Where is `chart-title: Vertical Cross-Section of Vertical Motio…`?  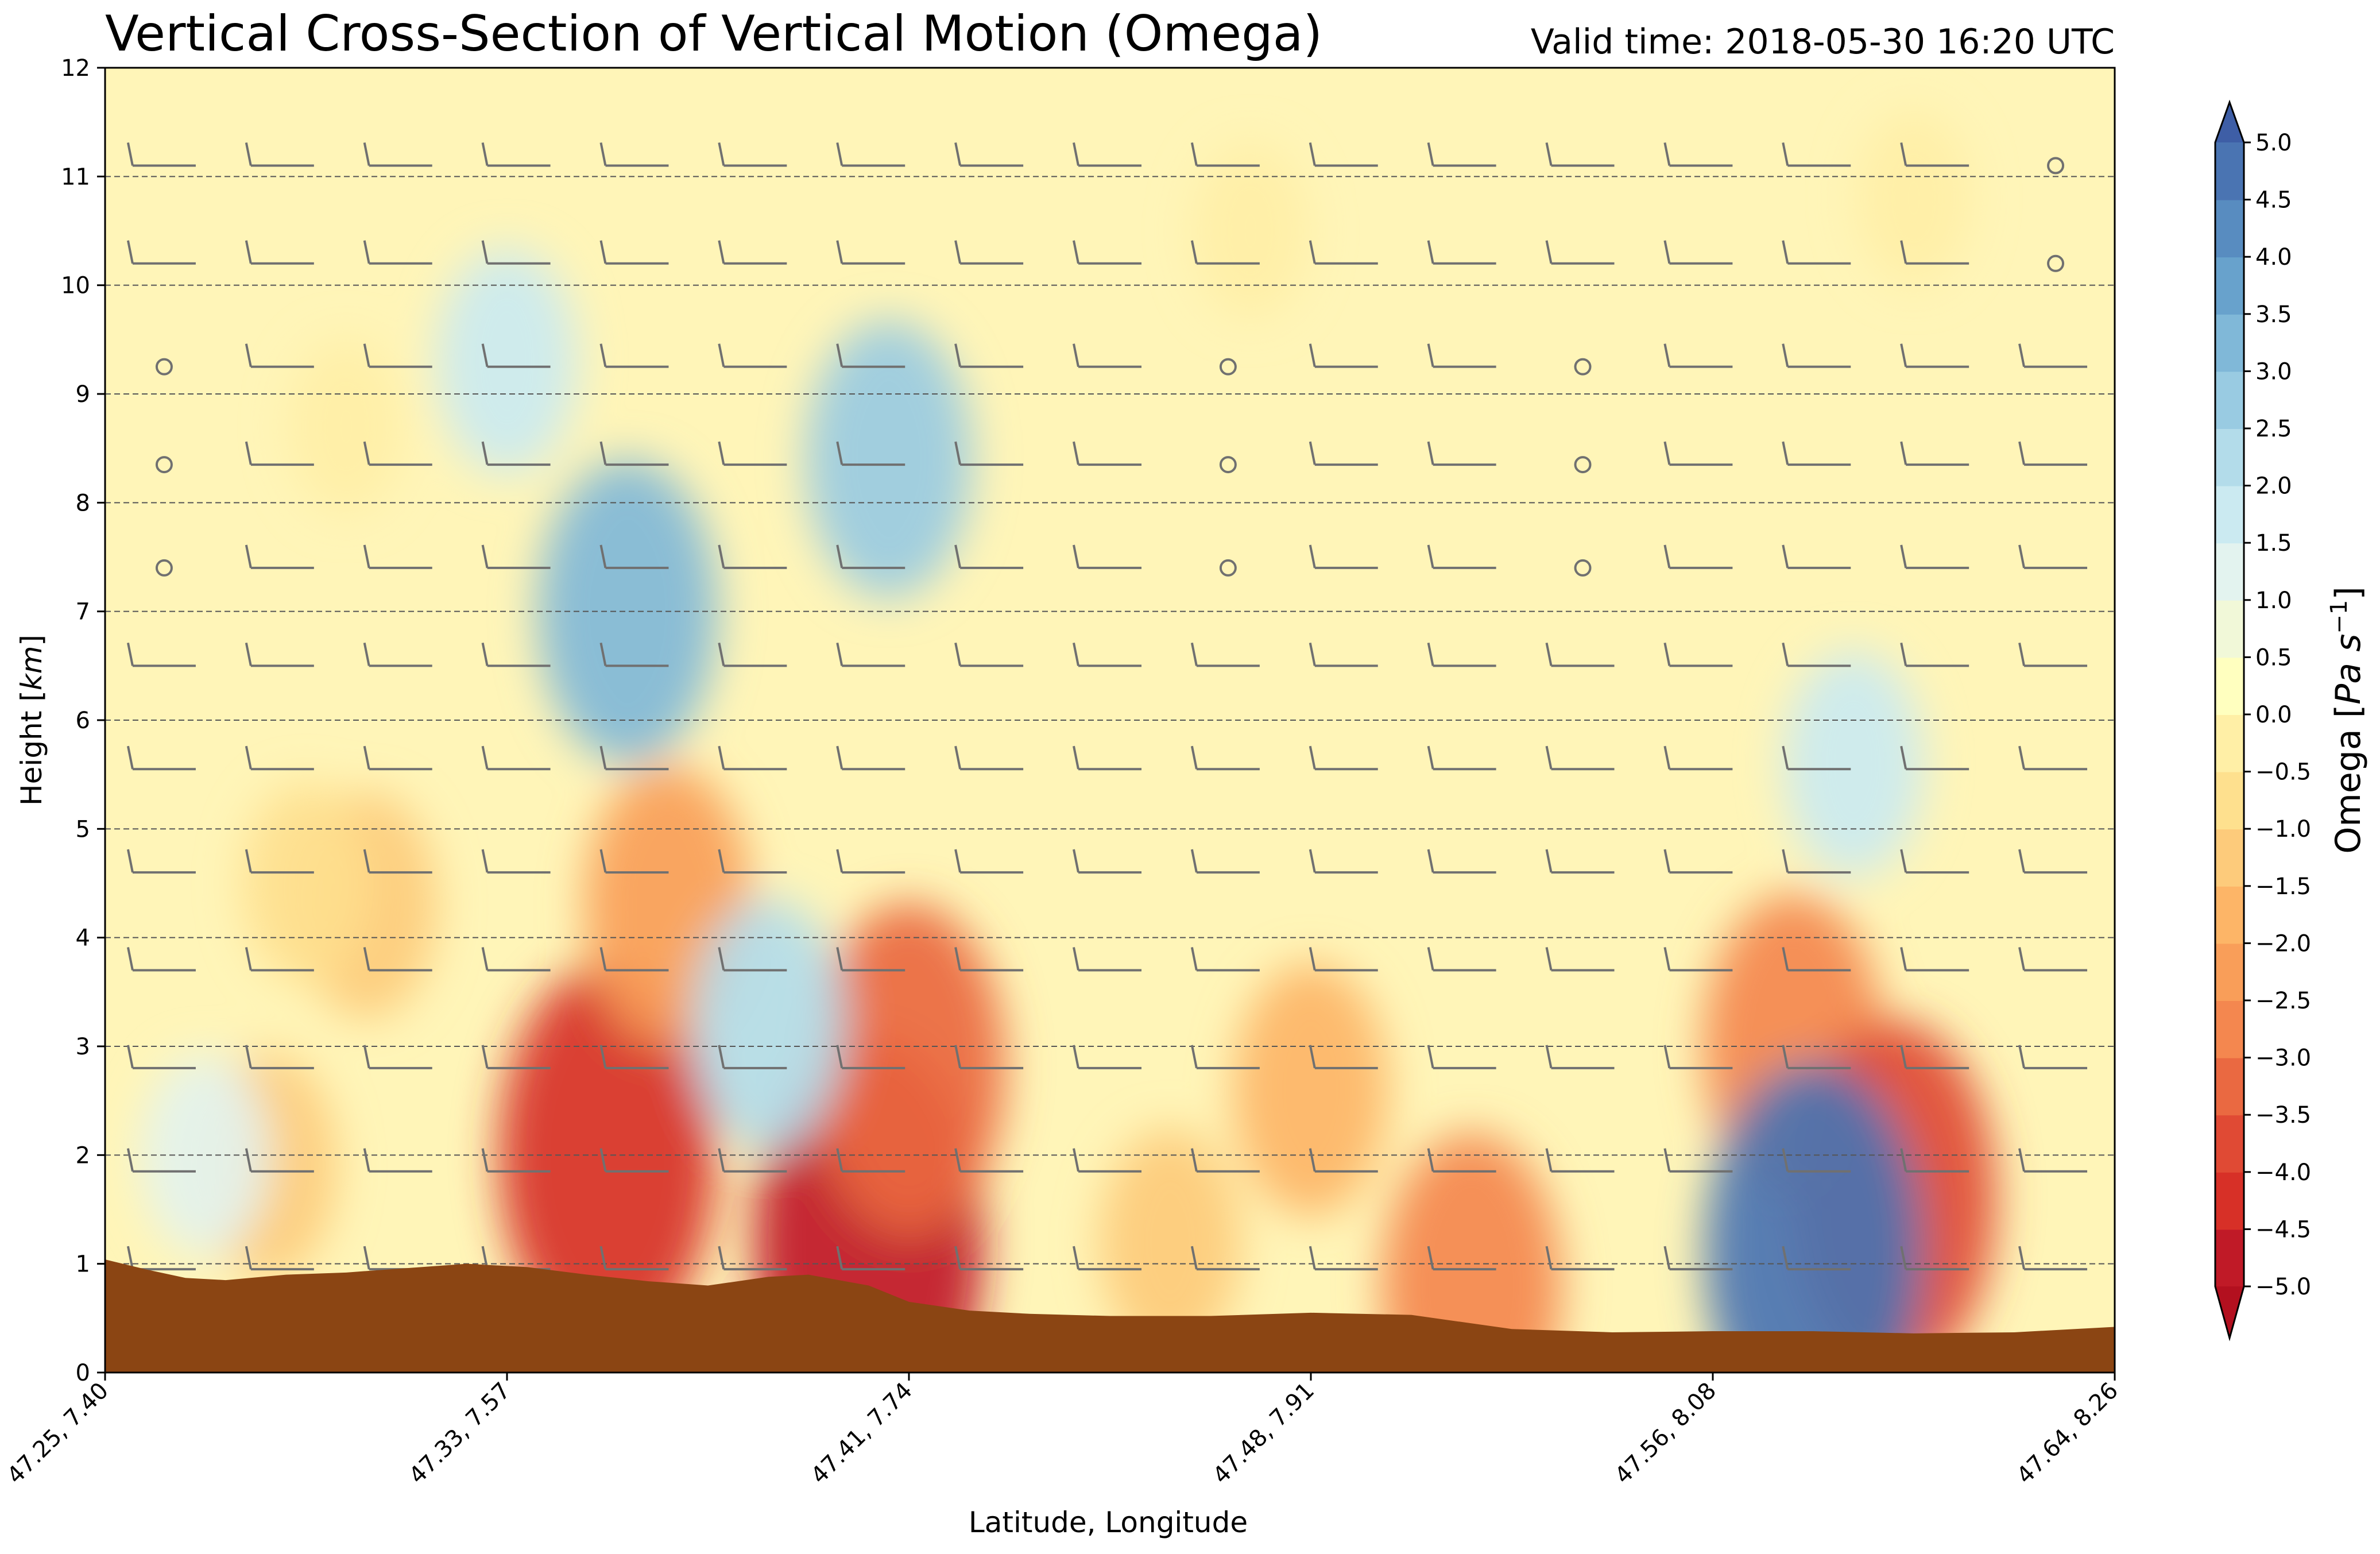 chart-title: Vertical Cross-Section of Vertical Motio… is located at coordinates (714, 34).